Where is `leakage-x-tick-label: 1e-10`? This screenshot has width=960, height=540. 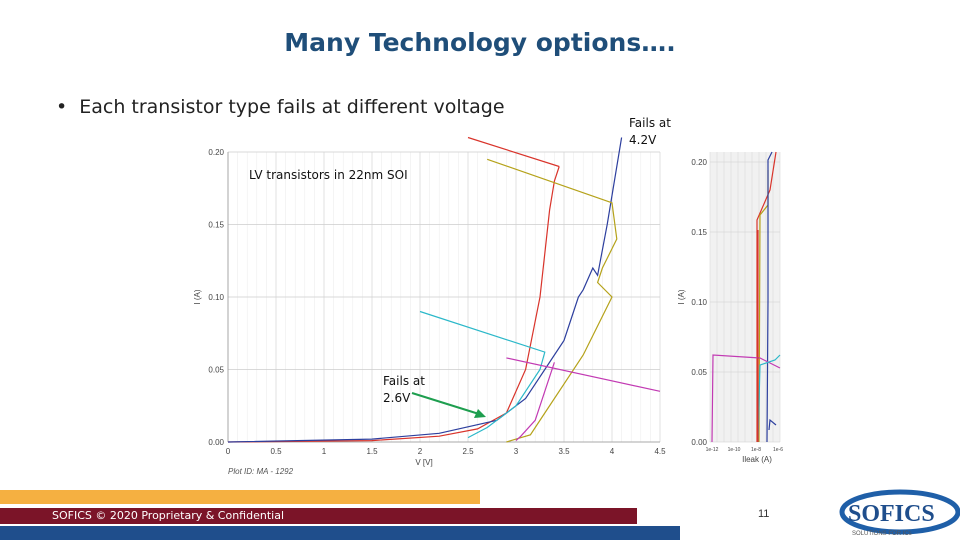
leakage-x-tick-label: 1e-10 is located at coordinates (734, 450).